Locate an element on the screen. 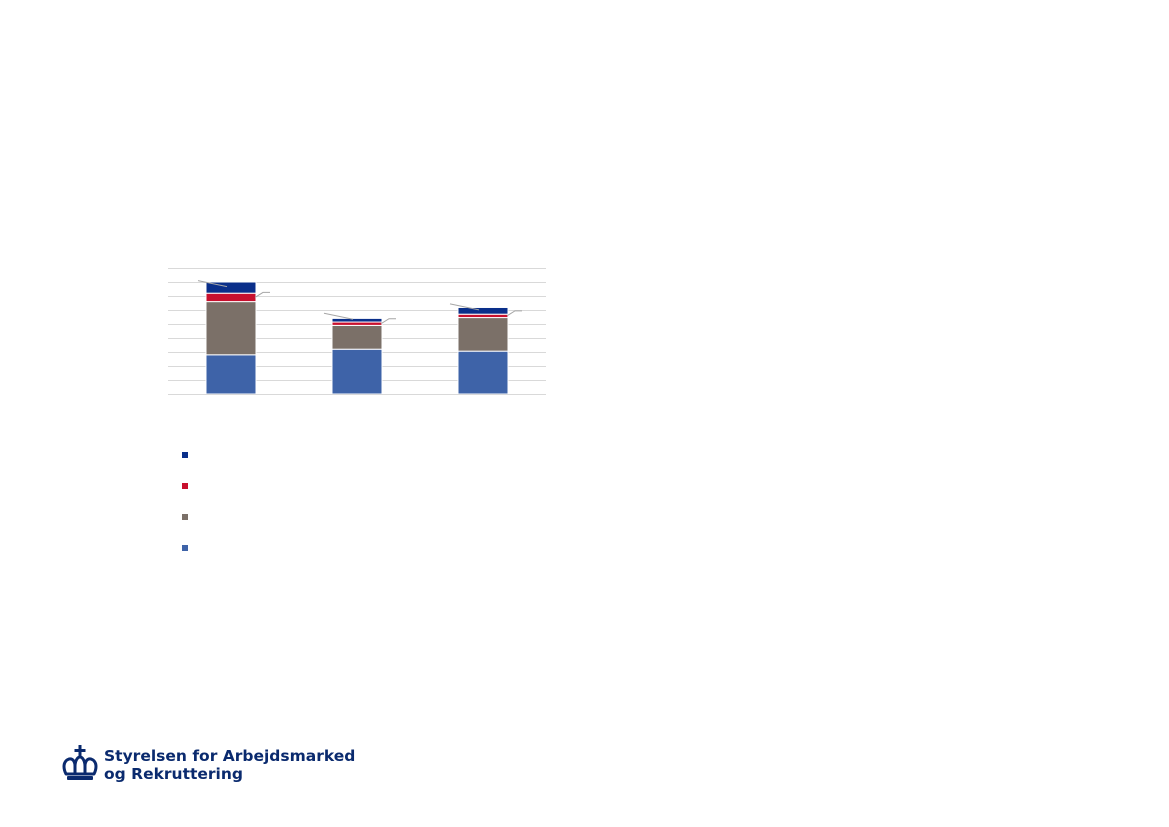 The image size is (1169, 827). agency-name-line2: og Rekruttering is located at coordinates (173, 774).